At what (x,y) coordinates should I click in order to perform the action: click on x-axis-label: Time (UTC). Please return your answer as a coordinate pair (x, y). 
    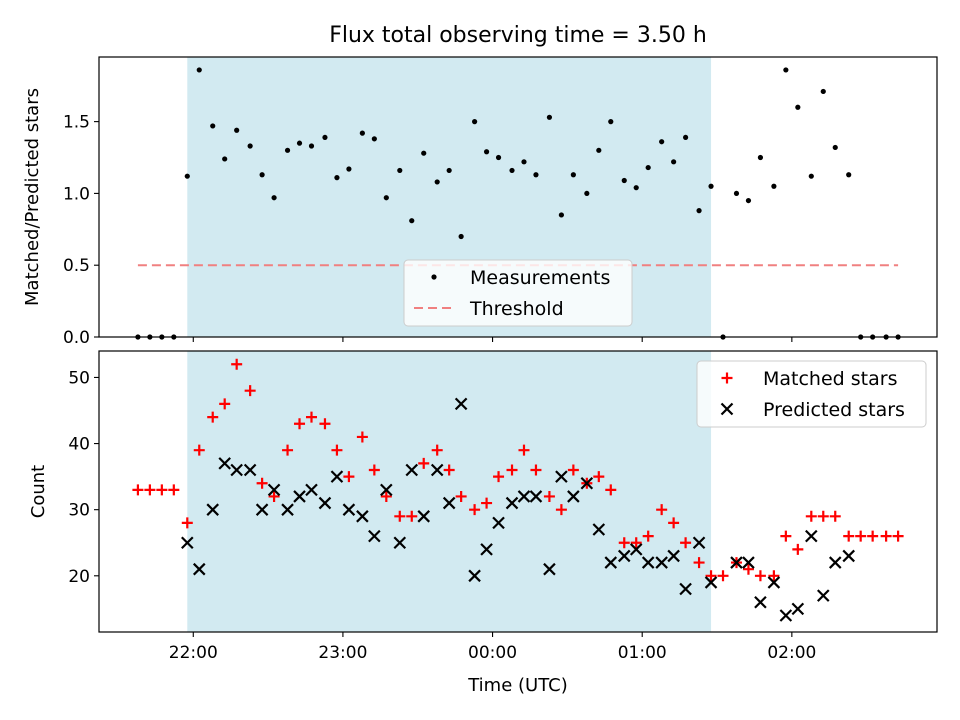
    Looking at the image, I should click on (517, 685).